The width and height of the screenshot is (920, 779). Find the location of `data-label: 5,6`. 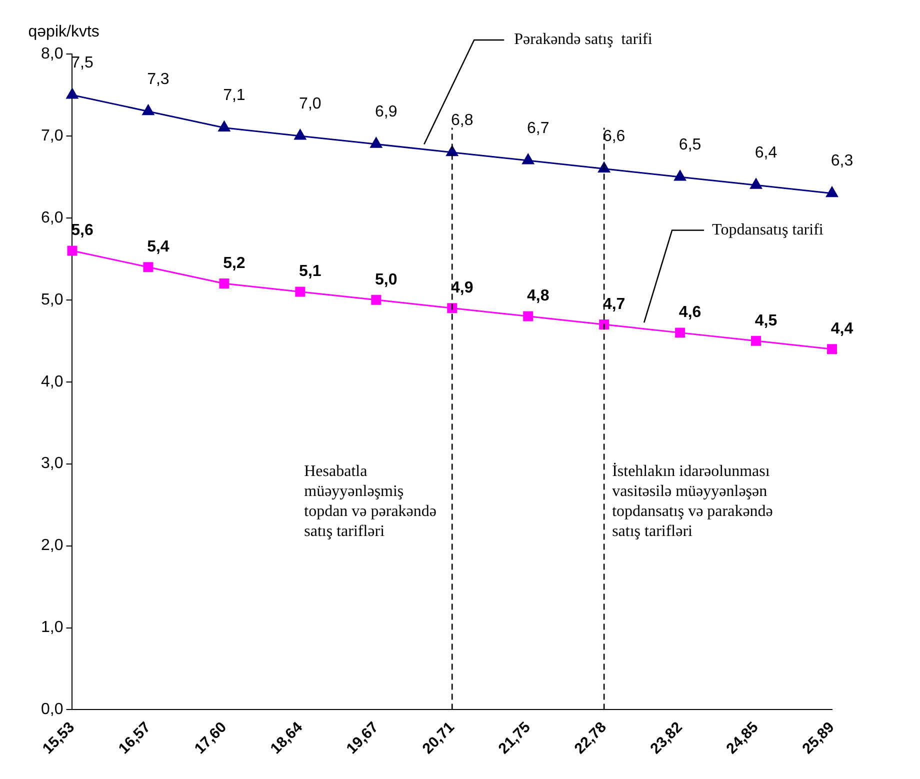

data-label: 5,6 is located at coordinates (82, 231).